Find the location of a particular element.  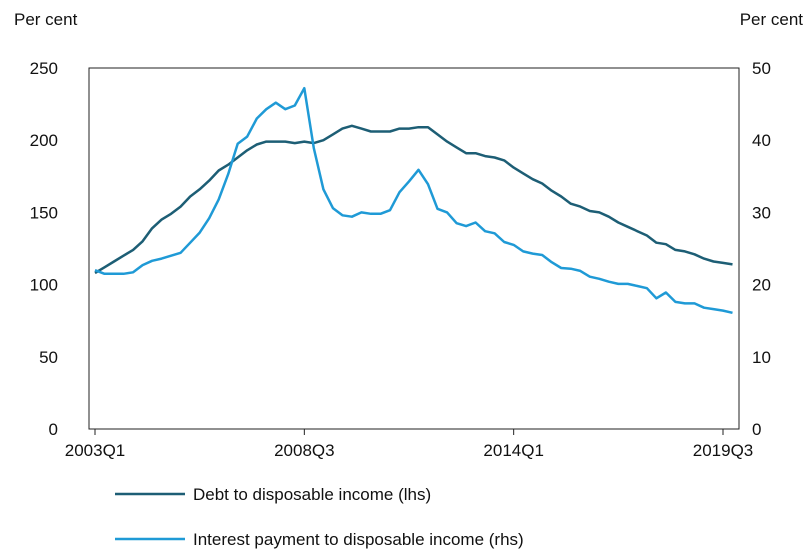

right-tick-label-4: 40 is located at coordinates (761, 140).